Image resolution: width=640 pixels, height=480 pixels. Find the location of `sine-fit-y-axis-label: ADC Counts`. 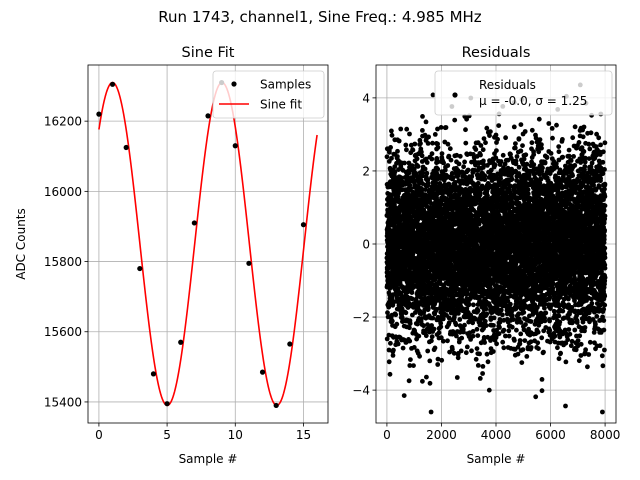

sine-fit-y-axis-label: ADC Counts is located at coordinates (21, 244).